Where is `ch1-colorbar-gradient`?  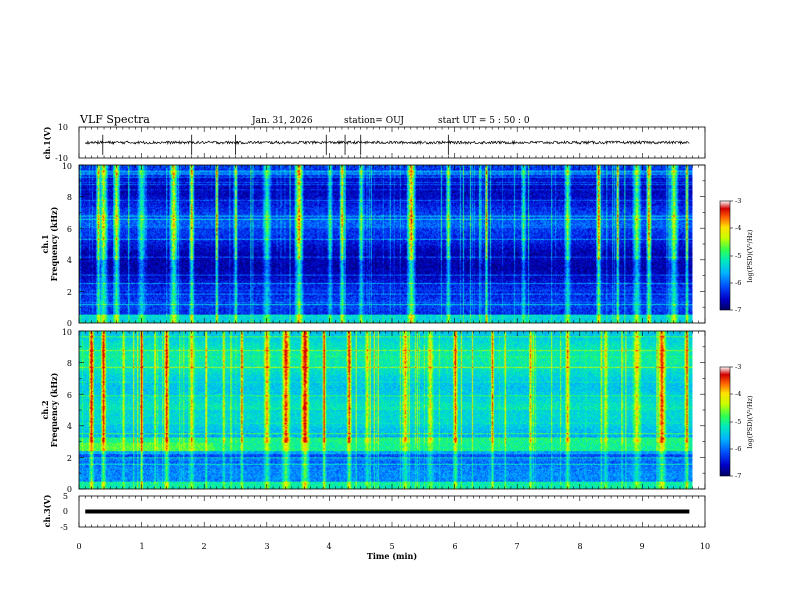
ch1-colorbar-gradient is located at coordinates (725, 255).